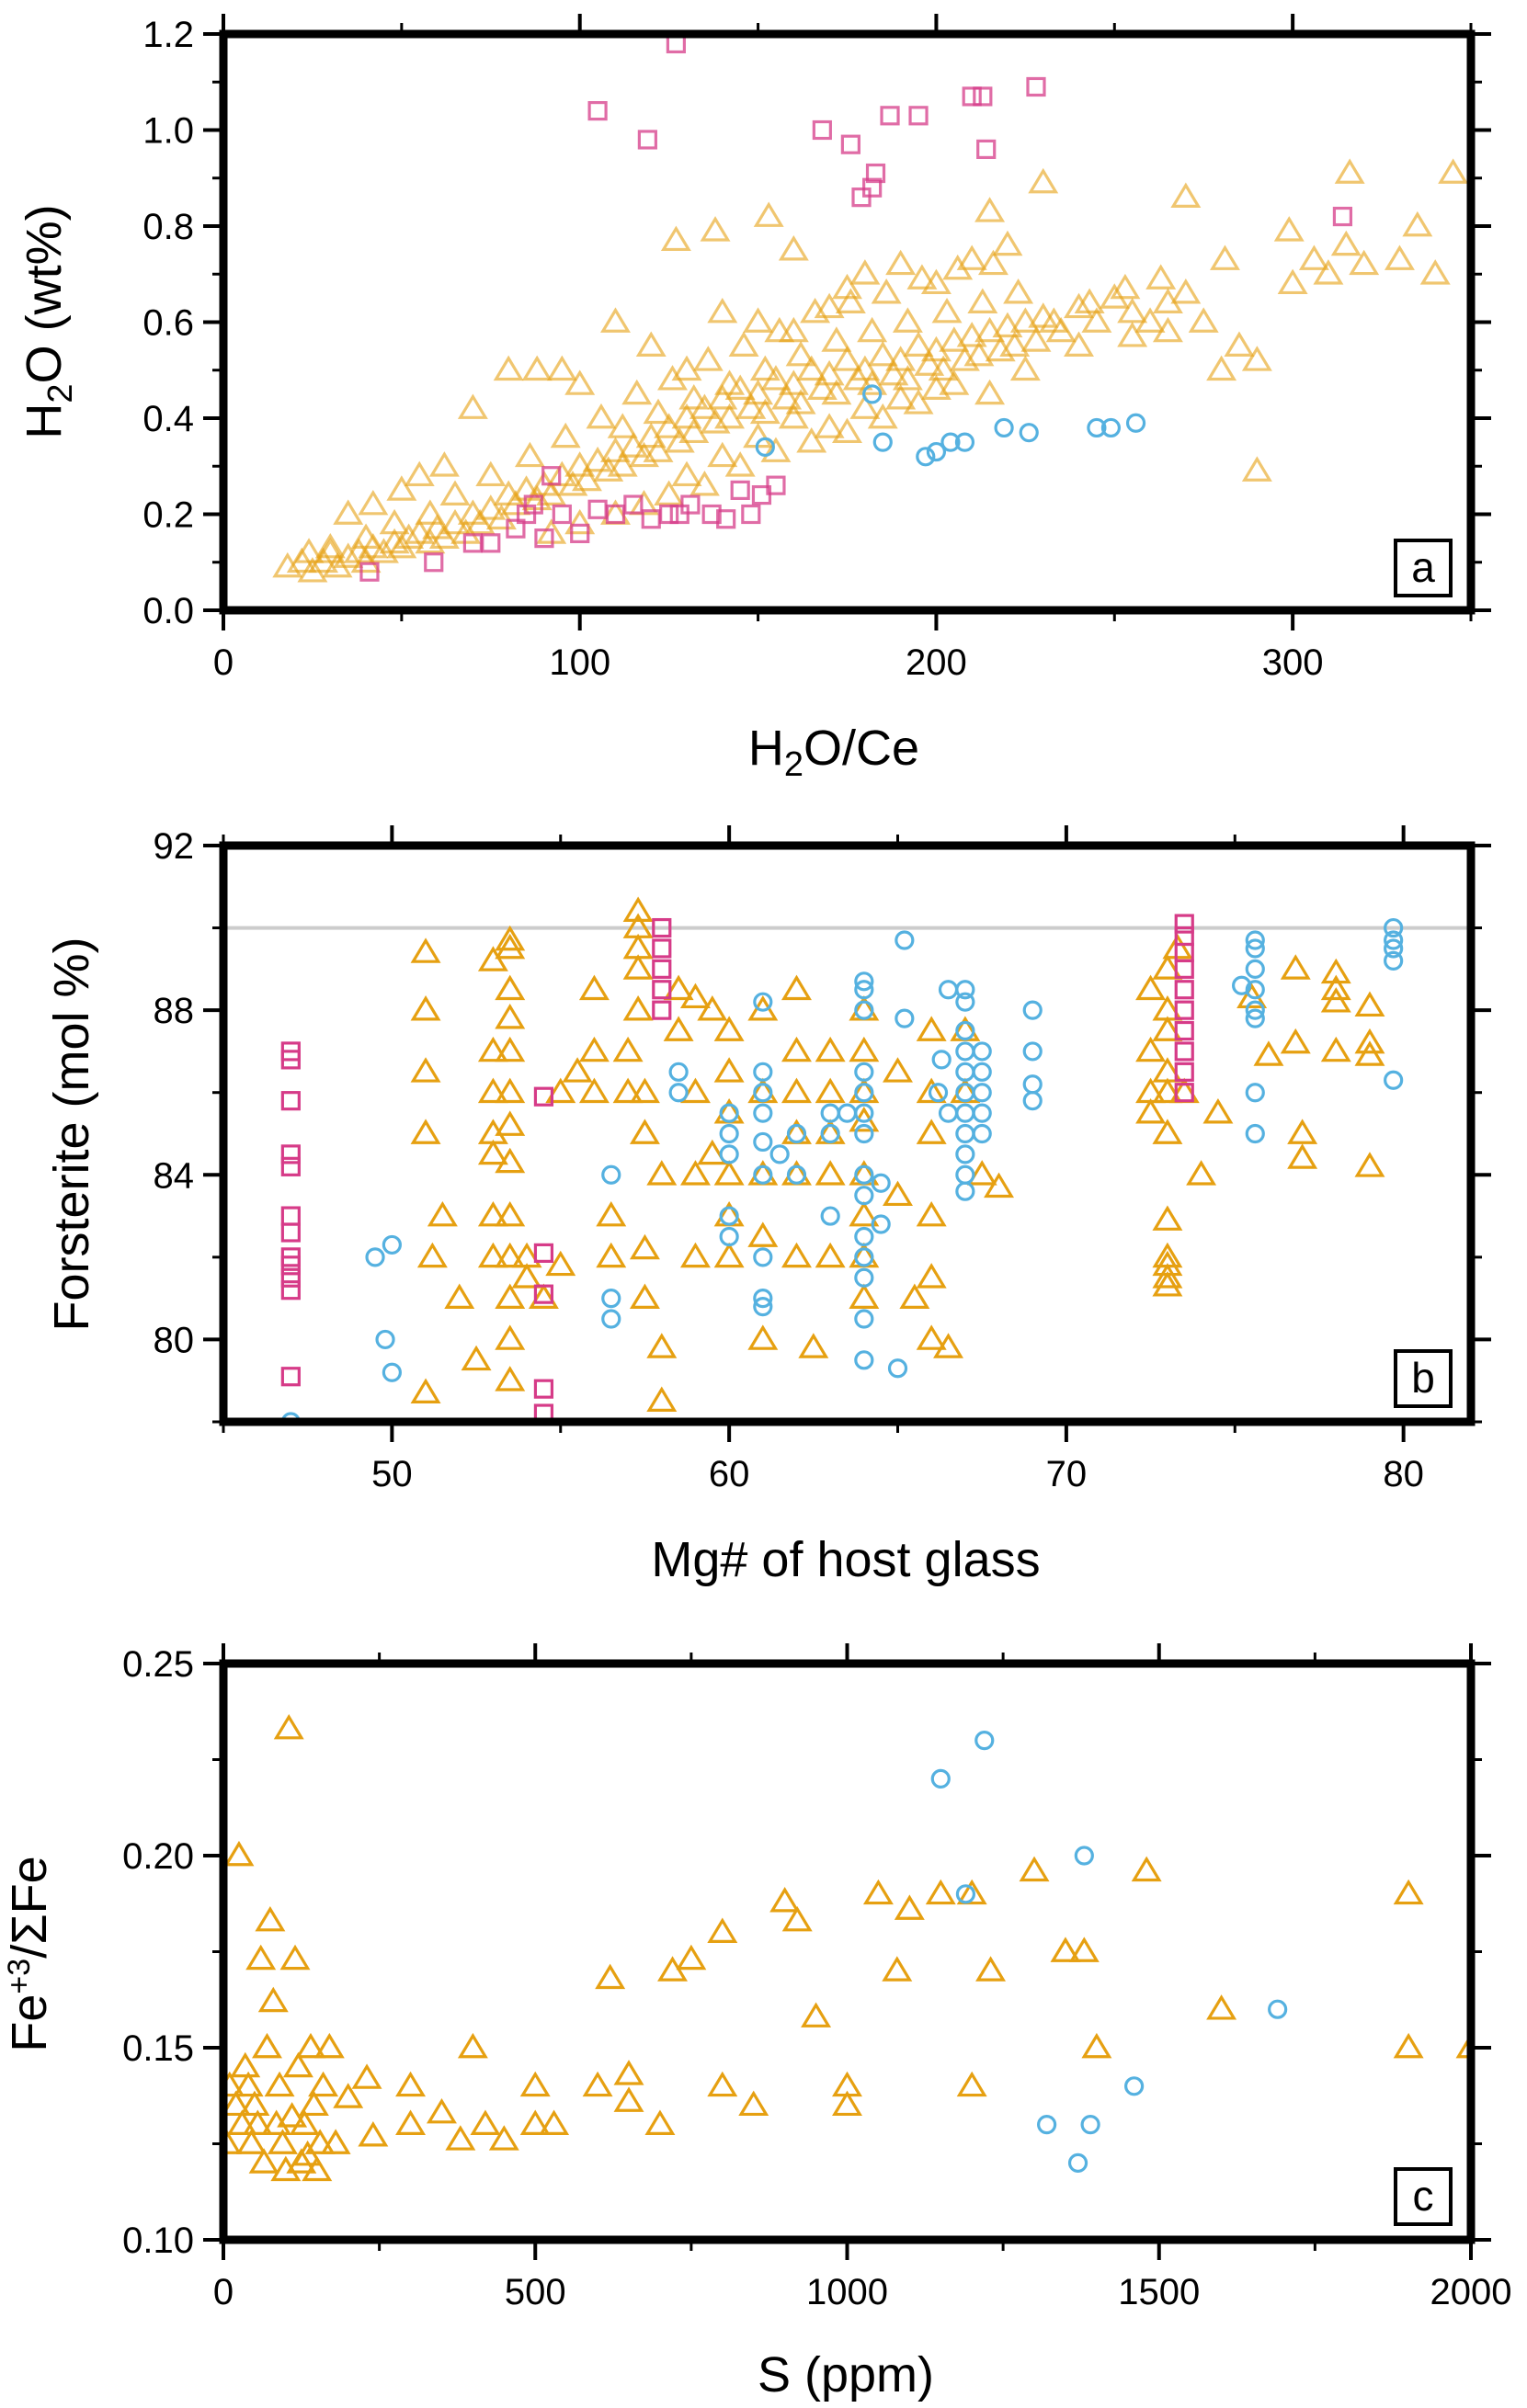  Describe the element at coordinates (1423, 2196) in the screenshot. I see `panel-c-tag-box` at that location.